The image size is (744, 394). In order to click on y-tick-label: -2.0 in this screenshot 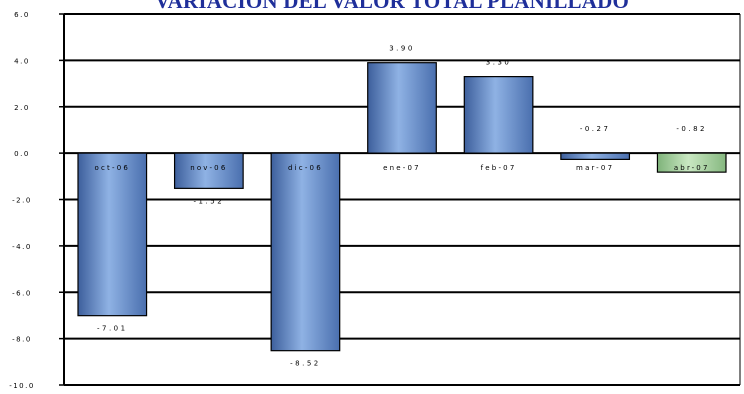, I will do `click(22, 201)`.